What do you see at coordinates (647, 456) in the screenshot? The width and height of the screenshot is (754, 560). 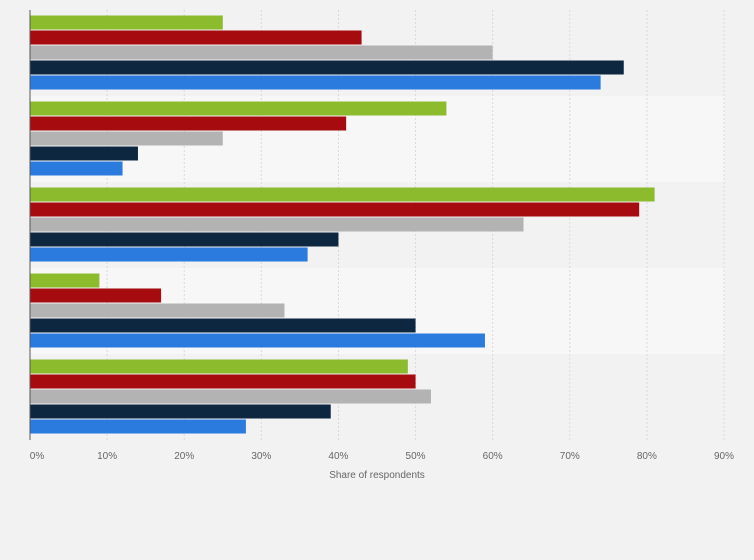 I see `x-tick-label: 80%` at bounding box center [647, 456].